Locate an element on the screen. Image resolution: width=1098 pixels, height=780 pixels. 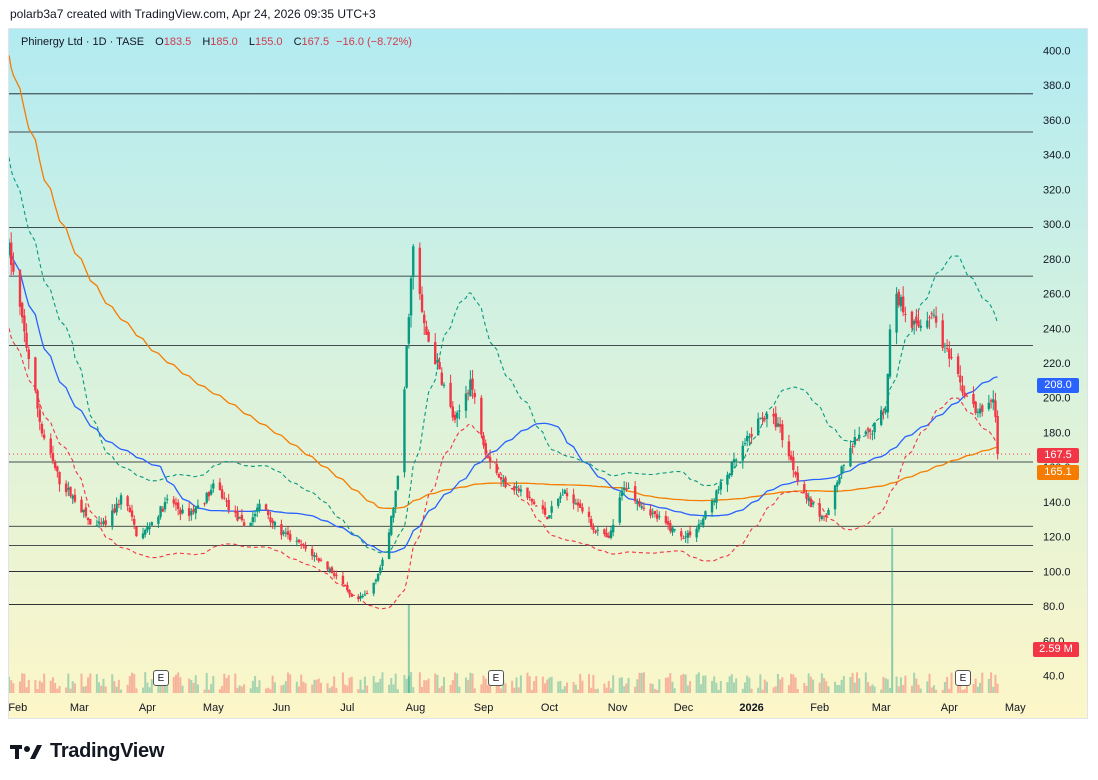
earnings-marker-2: E is located at coordinates (496, 678).